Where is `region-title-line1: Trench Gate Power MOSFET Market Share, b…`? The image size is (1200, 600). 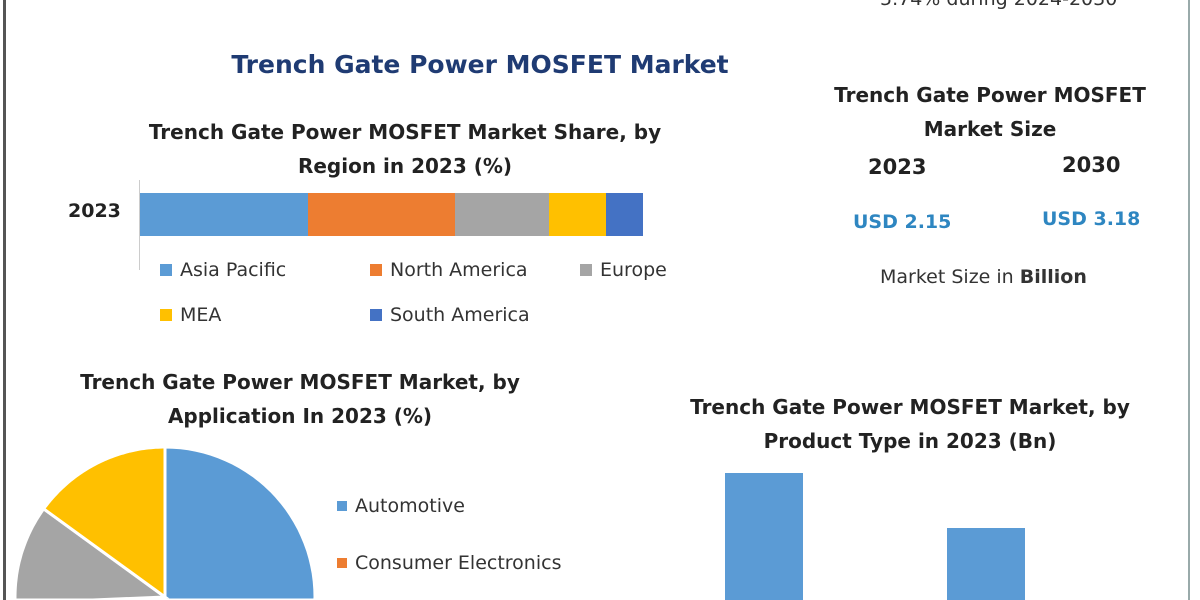
region-title-line1: Trench Gate Power MOSFET Market Share, b… is located at coordinates (405, 132).